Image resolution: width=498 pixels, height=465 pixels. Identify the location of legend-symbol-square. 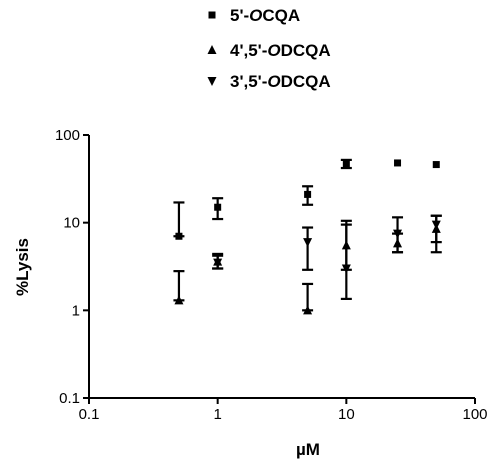
(212, 15).